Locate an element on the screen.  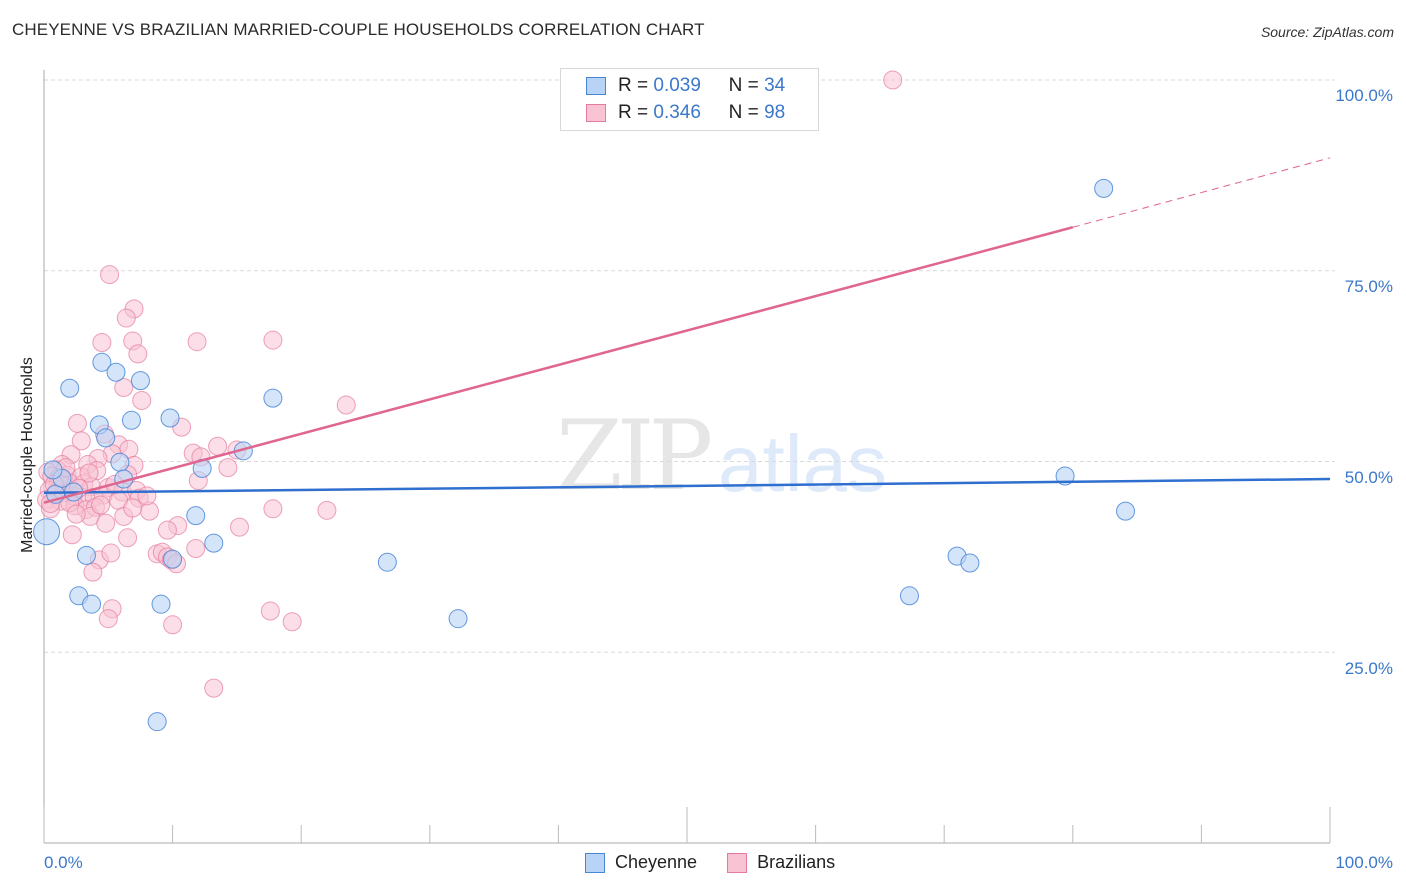
x-tick-100: 100.0% is located at coordinates (1364, 862).